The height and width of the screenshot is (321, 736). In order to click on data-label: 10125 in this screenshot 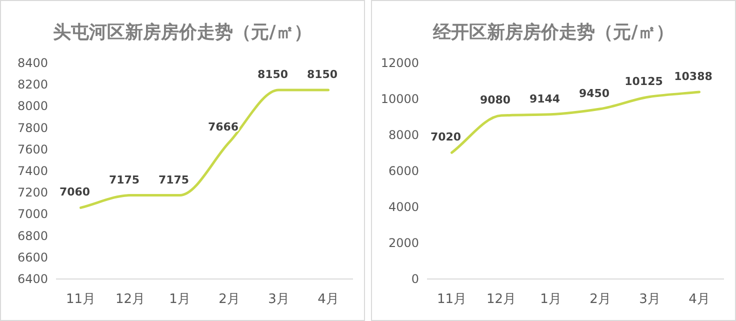, I will do `click(643, 81)`.